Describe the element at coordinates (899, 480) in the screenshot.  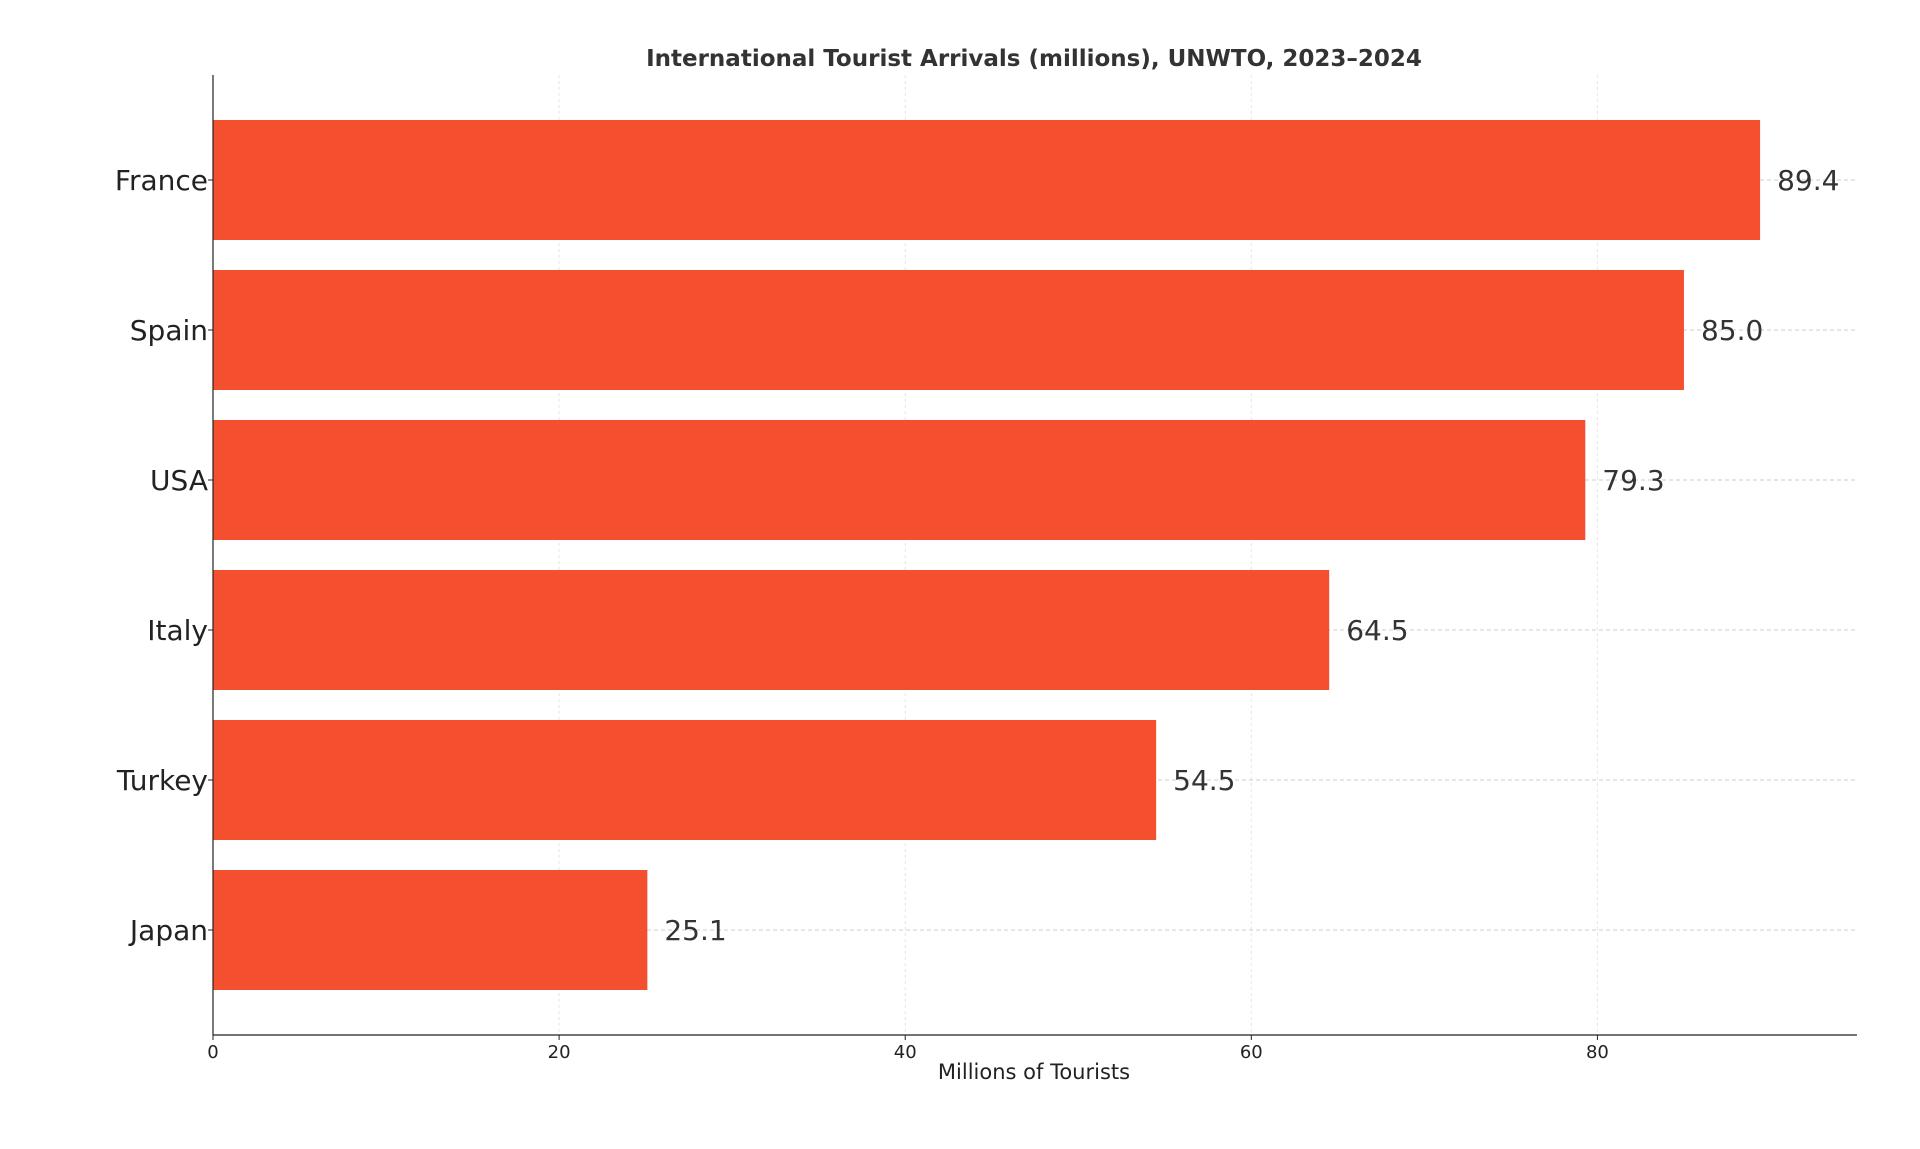
I see `bar-usa` at that location.